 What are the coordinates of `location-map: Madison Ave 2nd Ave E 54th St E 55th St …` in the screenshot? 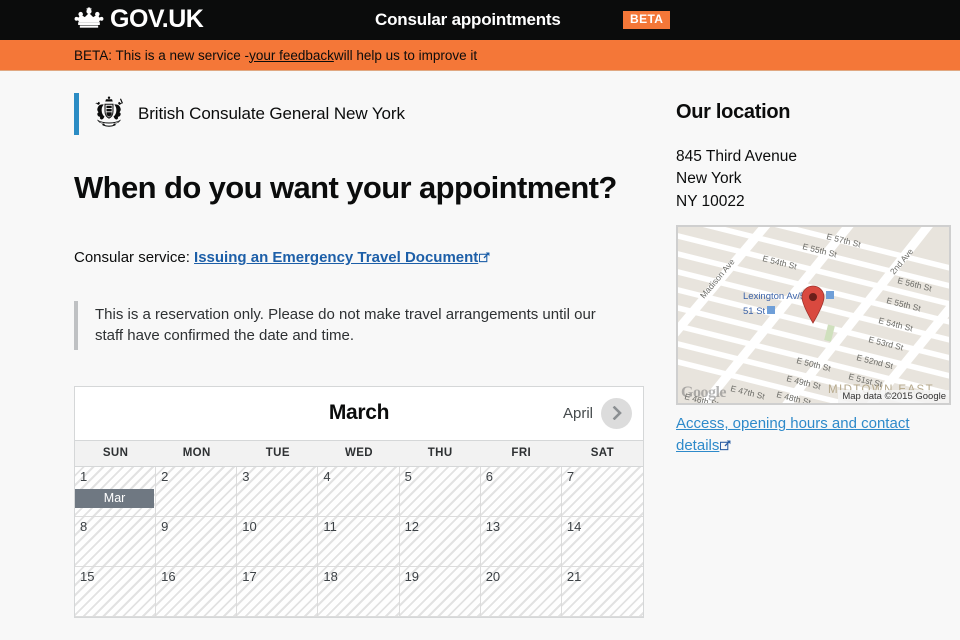 It's located at (813, 315).